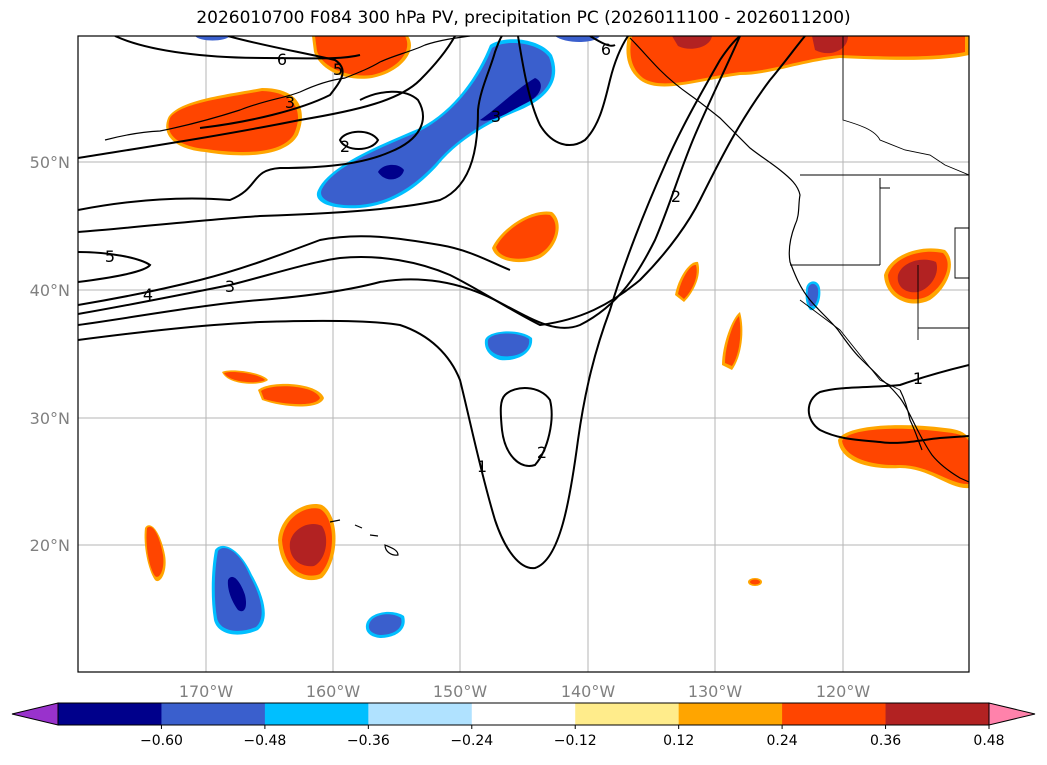  I want to click on contour-2-loop, so click(359, 140).